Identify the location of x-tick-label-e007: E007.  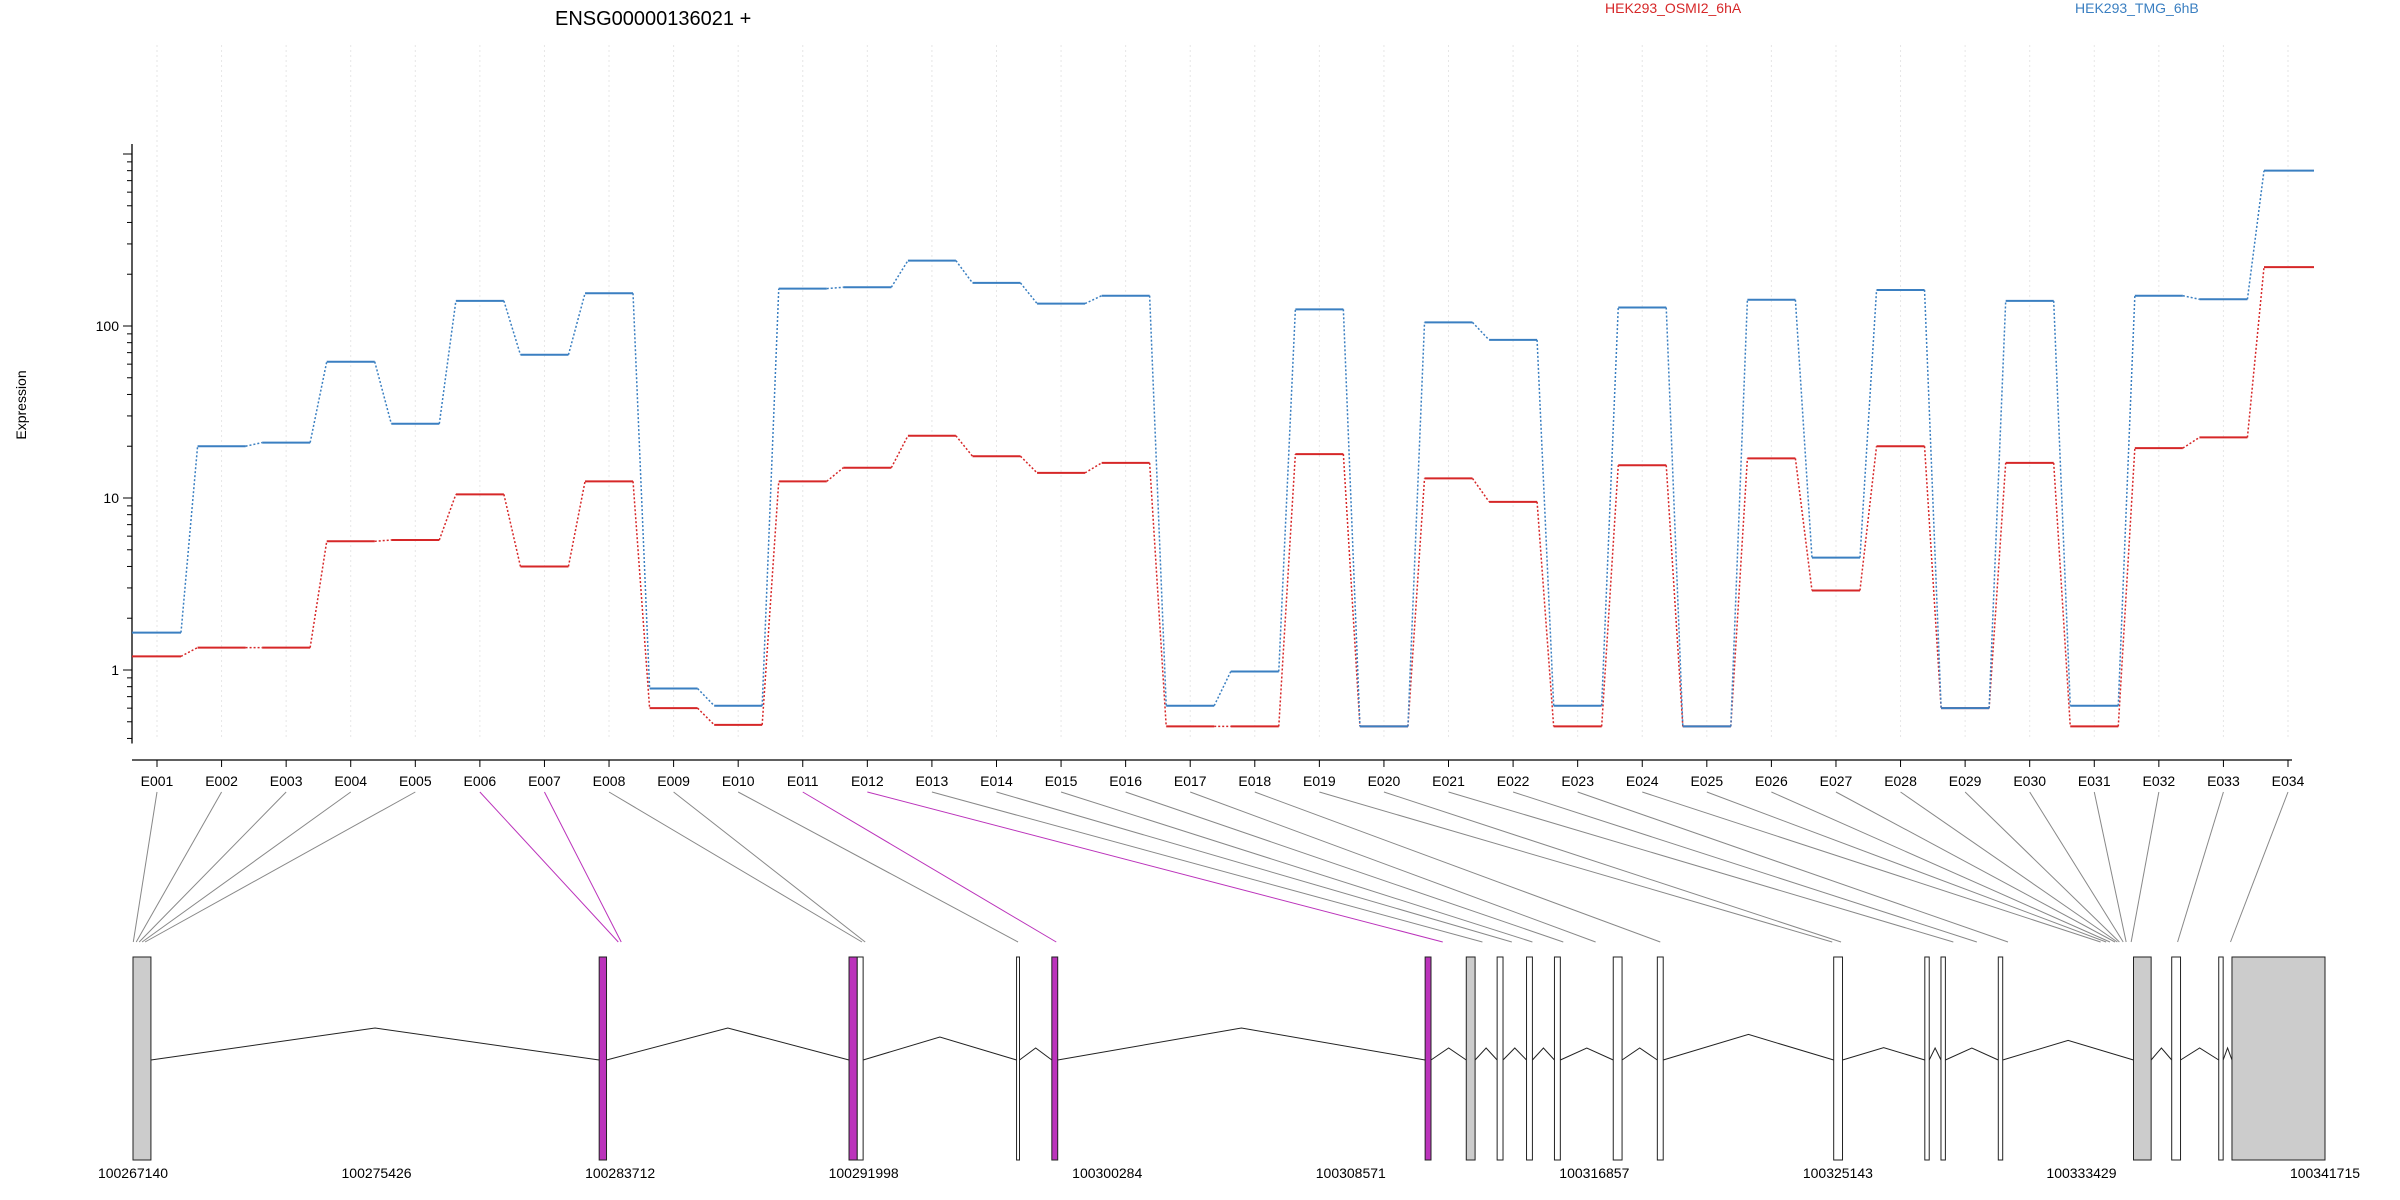
(544, 781).